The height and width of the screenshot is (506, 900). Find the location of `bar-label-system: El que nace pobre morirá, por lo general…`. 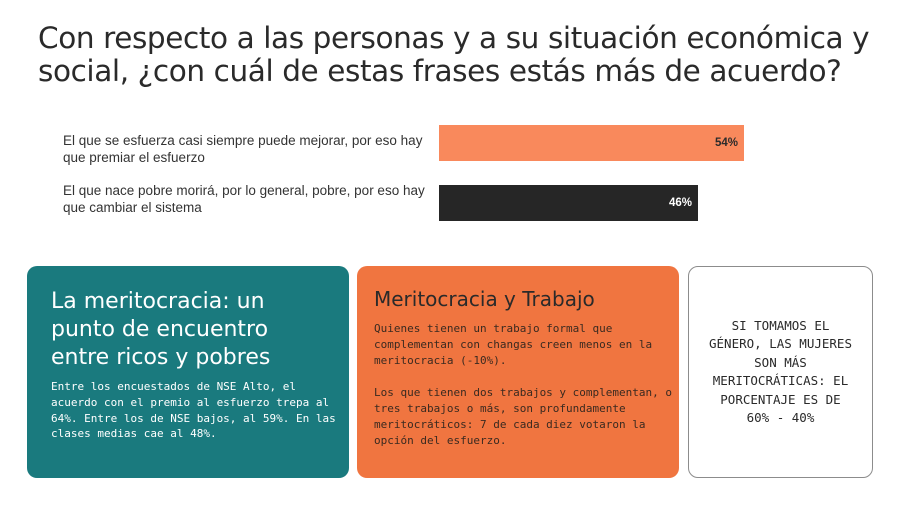

bar-label-system: El que nace pobre morirá, por lo general… is located at coordinates (244, 199).